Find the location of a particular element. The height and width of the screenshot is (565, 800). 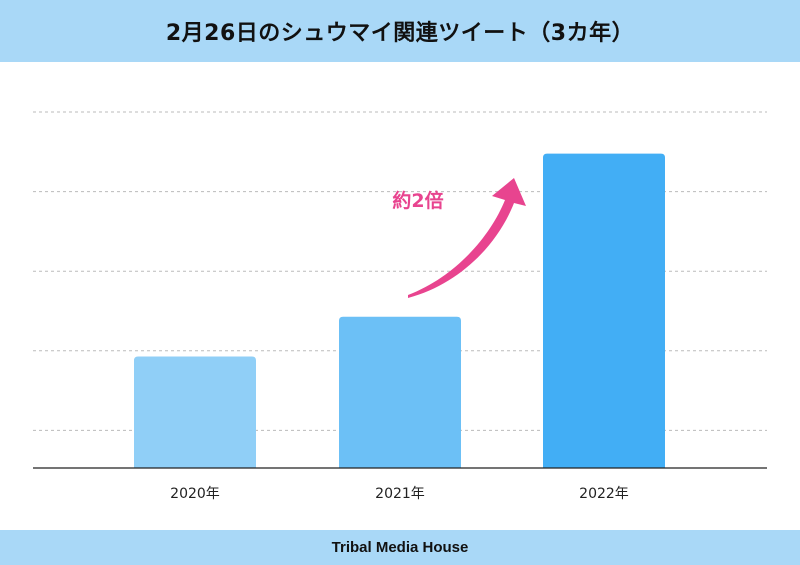

x-tick-label: 2022年 is located at coordinates (604, 494).